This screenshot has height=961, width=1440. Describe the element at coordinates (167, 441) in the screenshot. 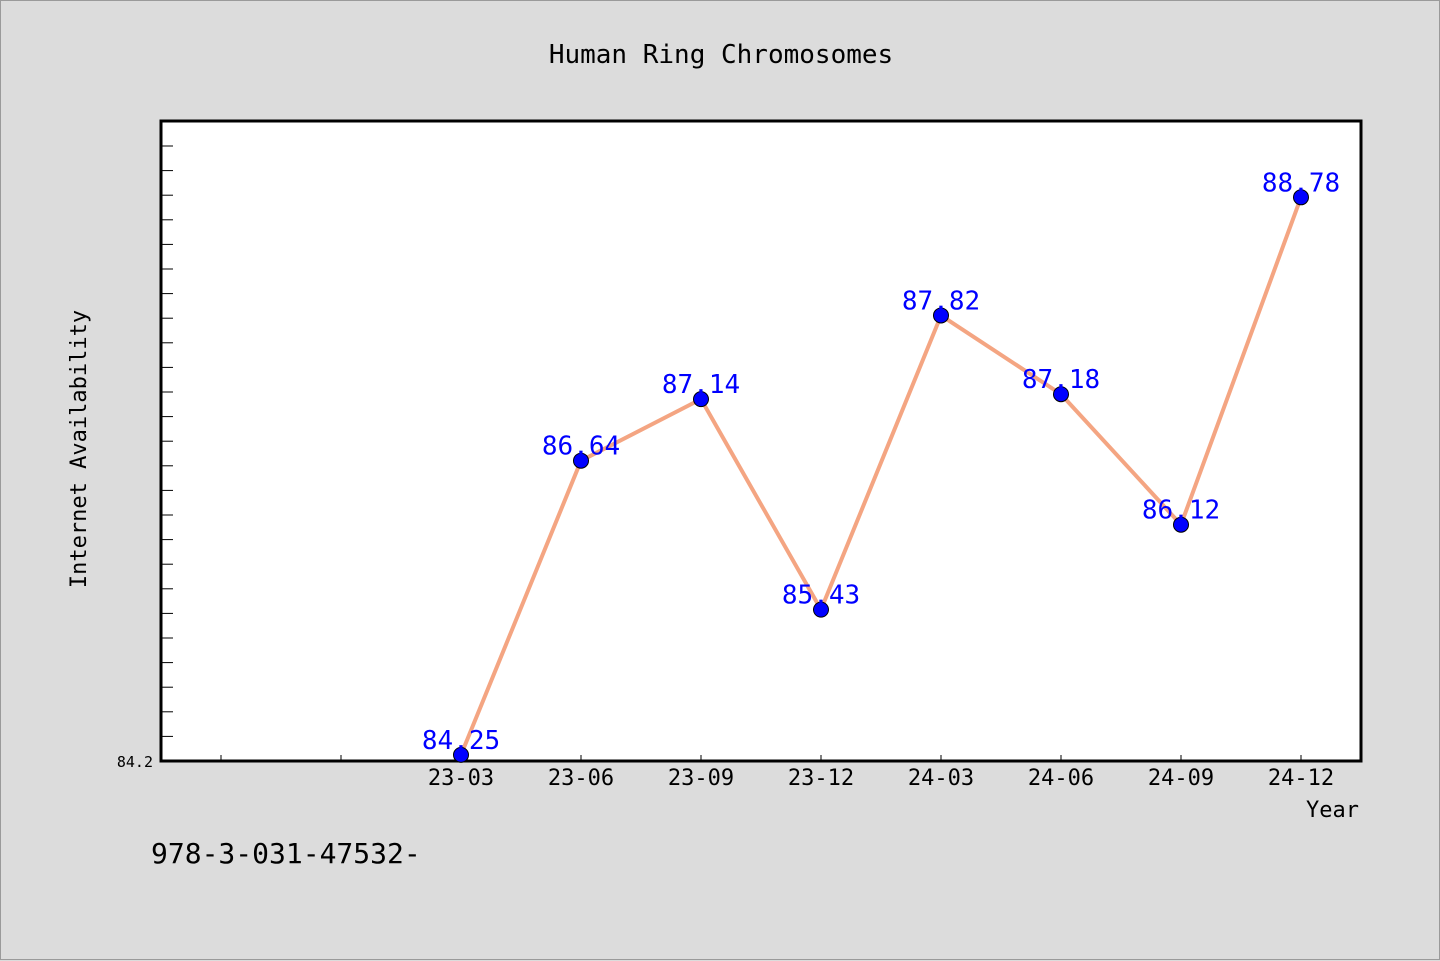

I see `y-axis-ticks` at that location.